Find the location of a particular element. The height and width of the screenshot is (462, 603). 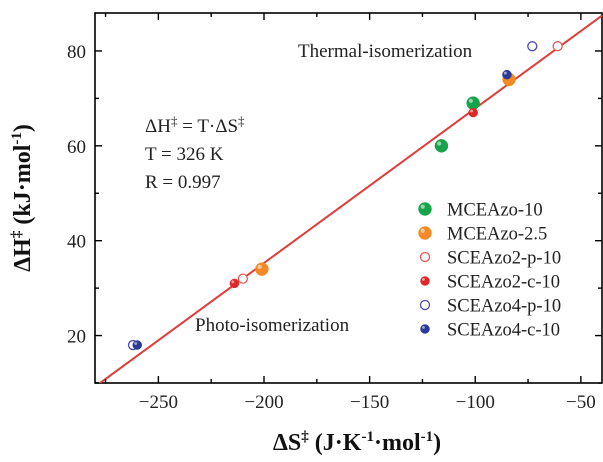

x-axis-title: ΔS‡ (J·K-1·mol-1) is located at coordinates (357, 442).